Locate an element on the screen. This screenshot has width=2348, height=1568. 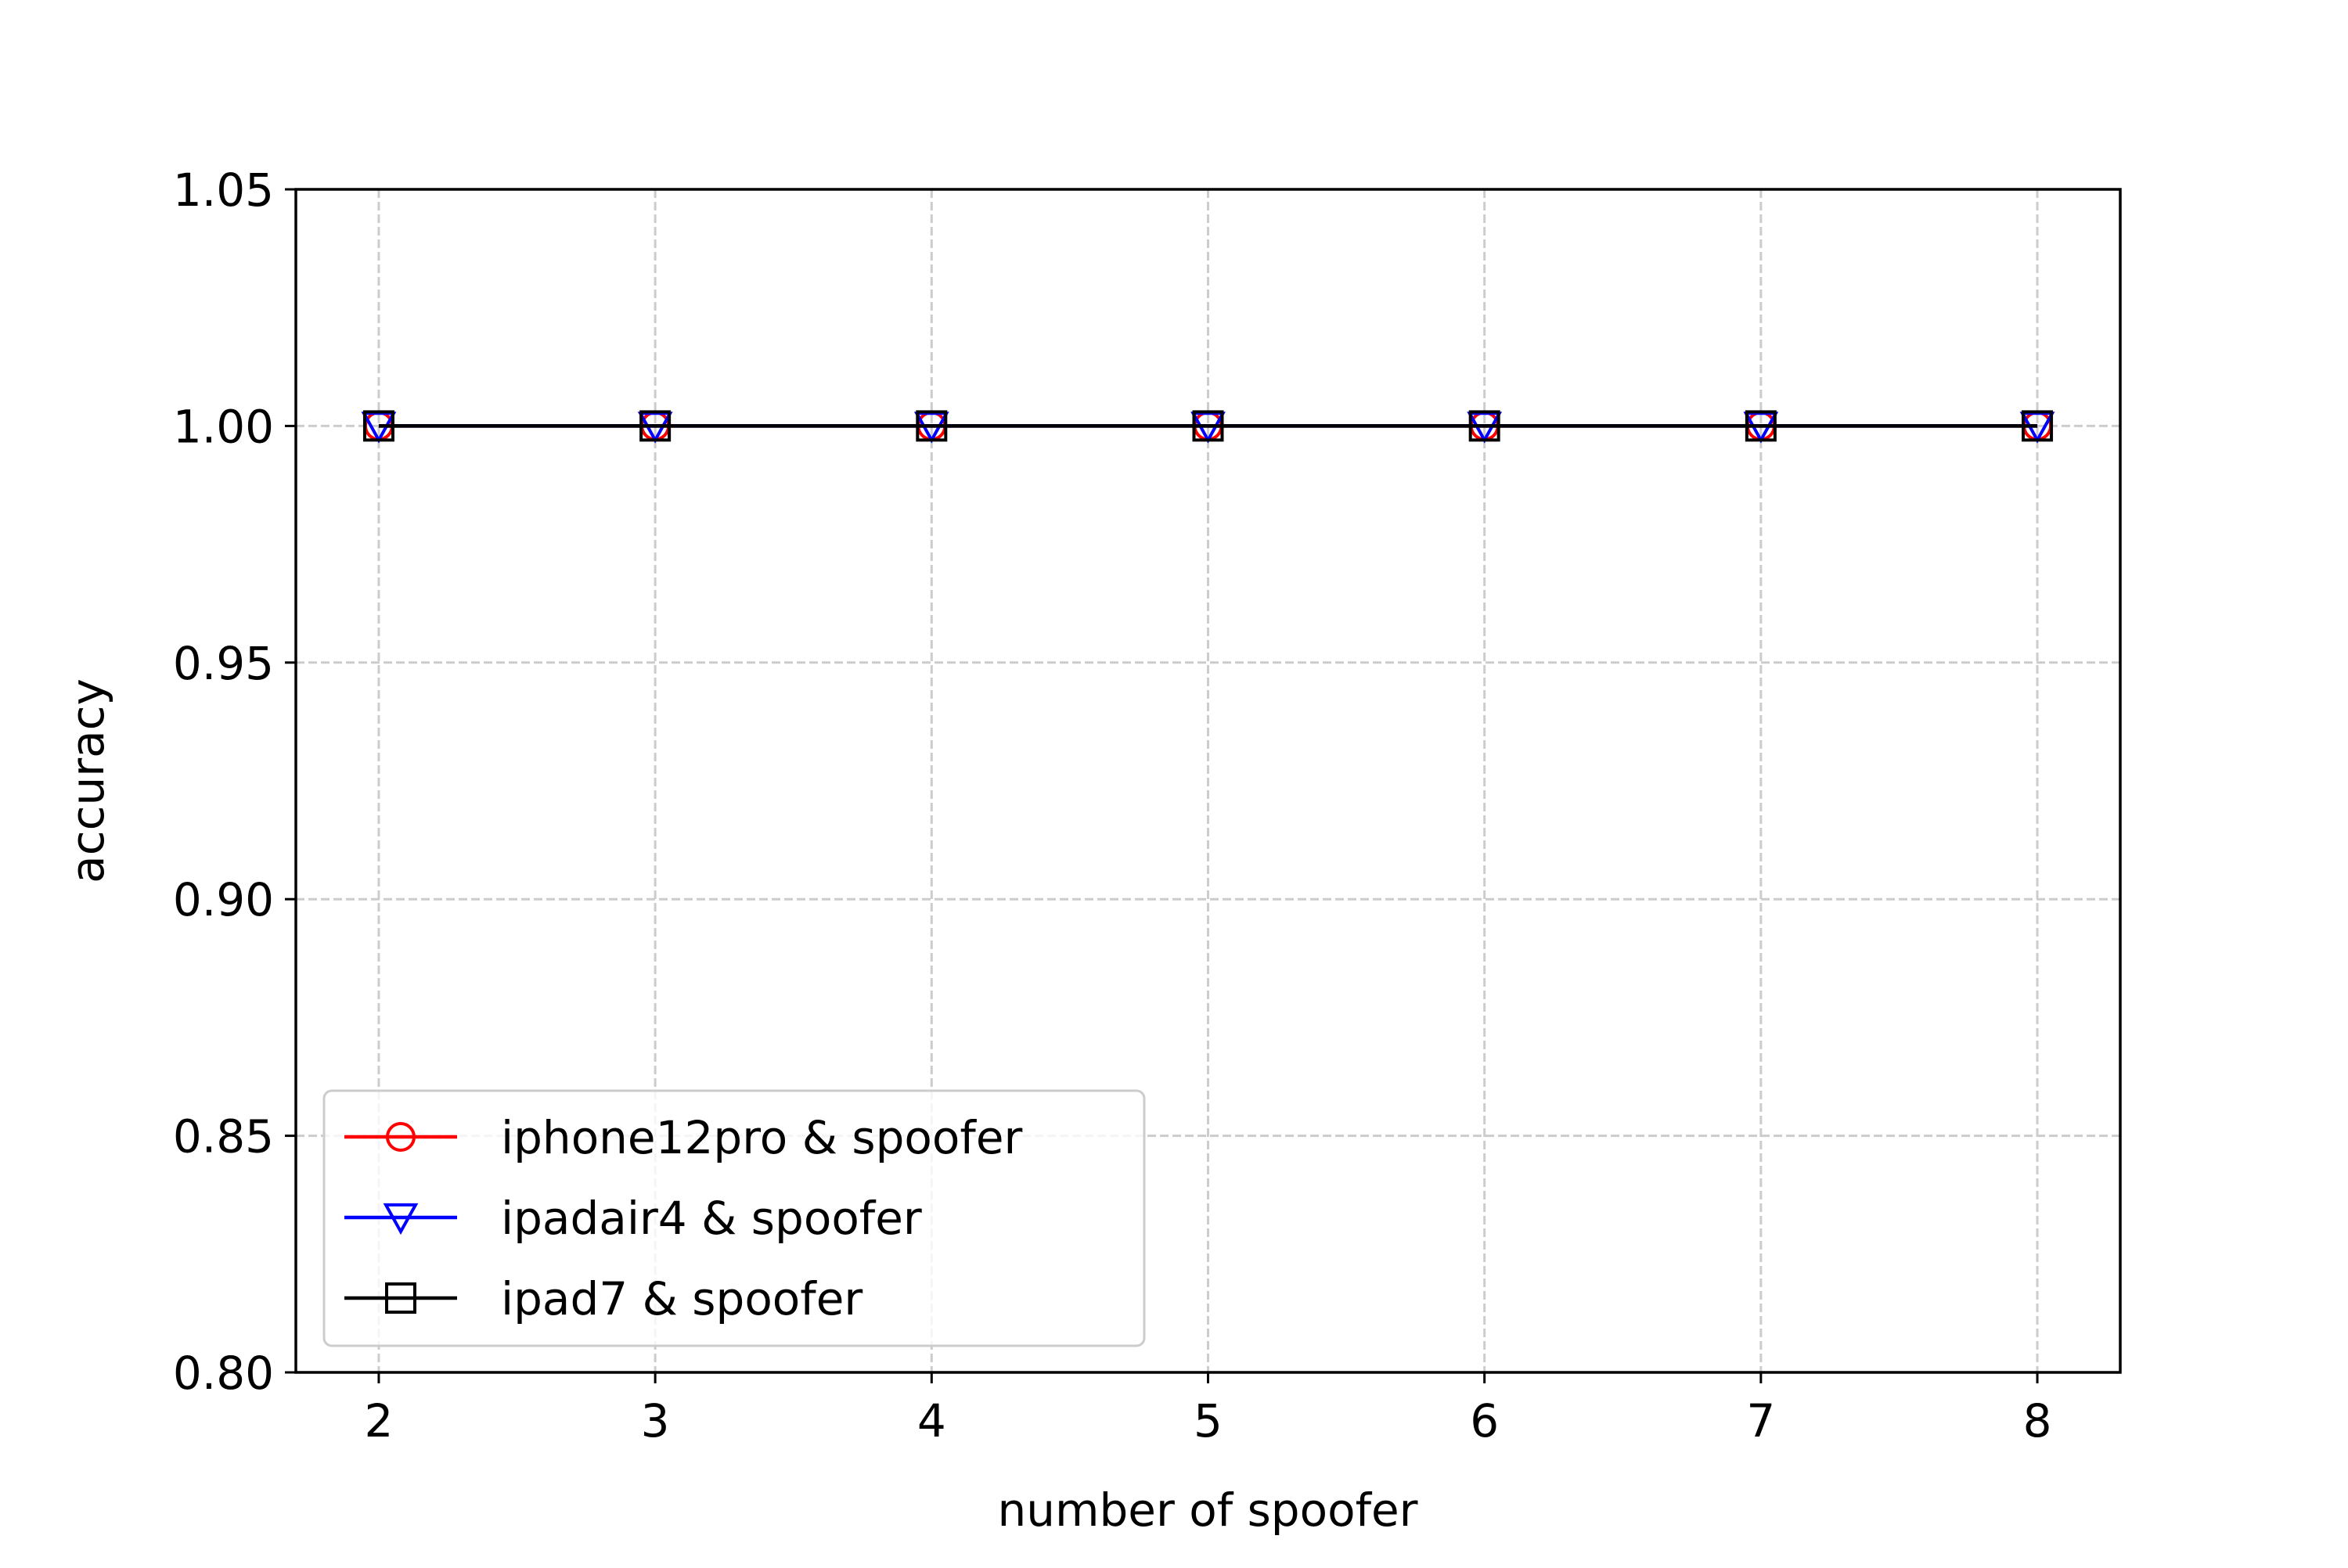
legend-item-3: ipad7 & spoofer is located at coordinates (603, 1298).